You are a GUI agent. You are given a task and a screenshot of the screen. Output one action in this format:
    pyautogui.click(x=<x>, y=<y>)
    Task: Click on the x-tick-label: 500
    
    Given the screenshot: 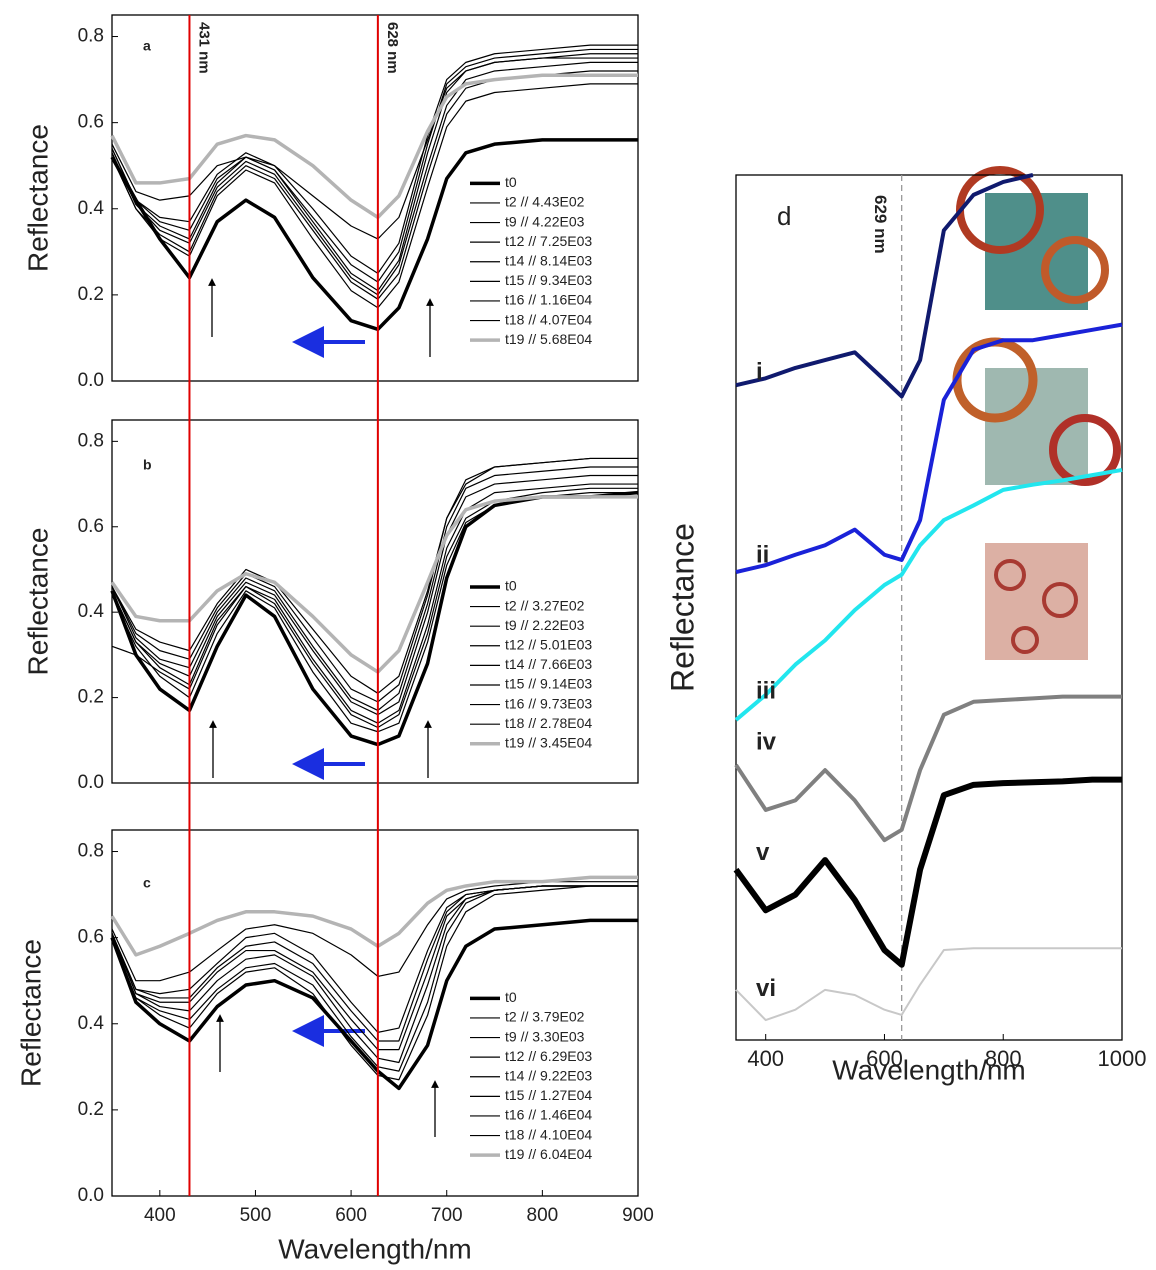 What is the action you would take?
    pyautogui.click(x=256, y=1215)
    